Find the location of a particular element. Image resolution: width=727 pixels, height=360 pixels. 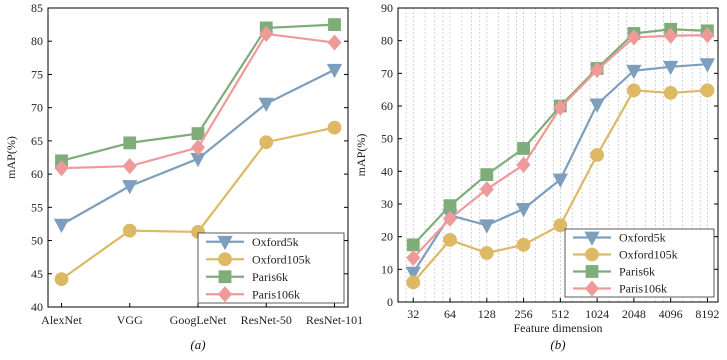

y-tick-label: 45 is located at coordinates (37, 274).